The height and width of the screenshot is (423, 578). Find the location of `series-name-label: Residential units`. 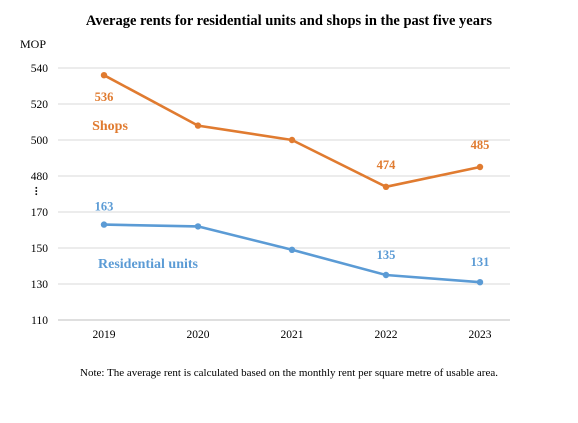

series-name-label: Residential units is located at coordinates (148, 264).